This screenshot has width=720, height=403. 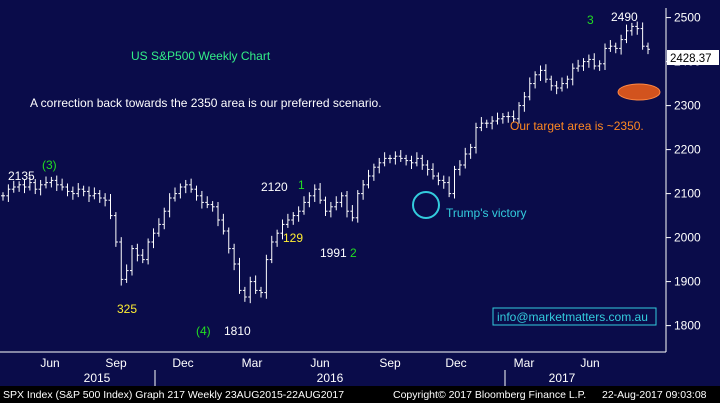 I want to click on y-tick-label: 1800, so click(x=687, y=326).